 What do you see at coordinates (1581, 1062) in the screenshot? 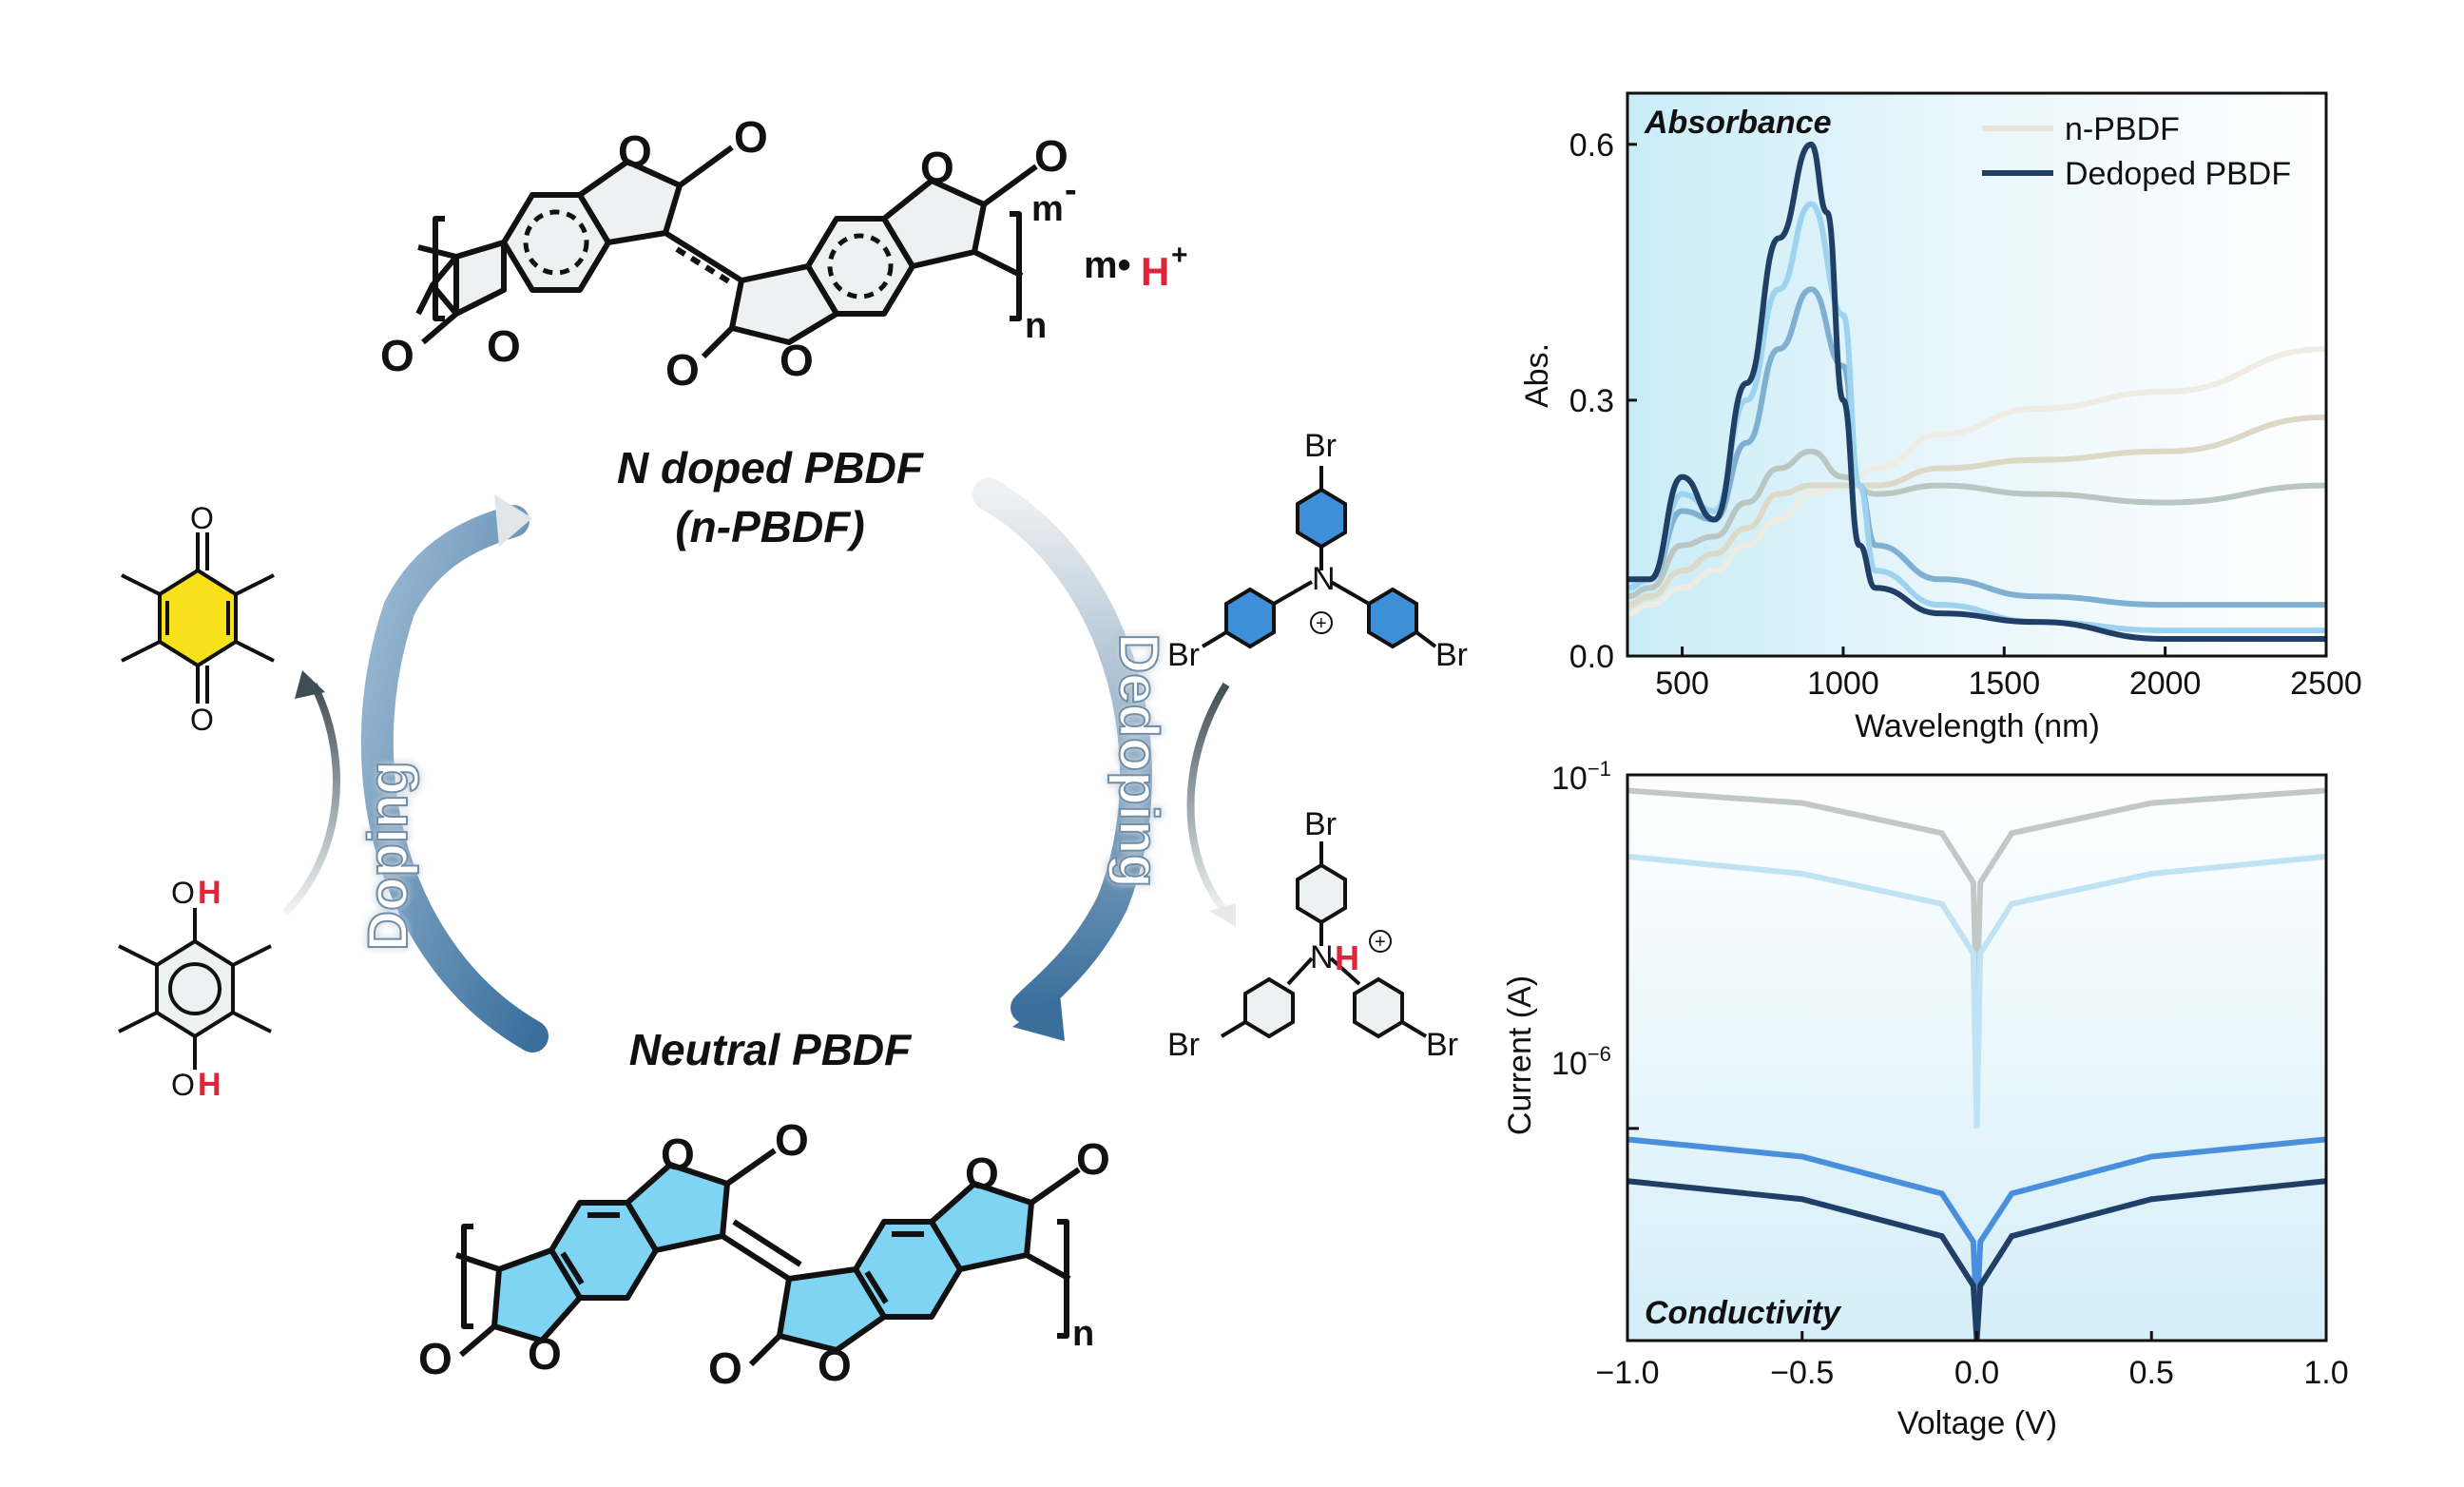
I see `ytick-label-mid: 10−6` at bounding box center [1581, 1062].